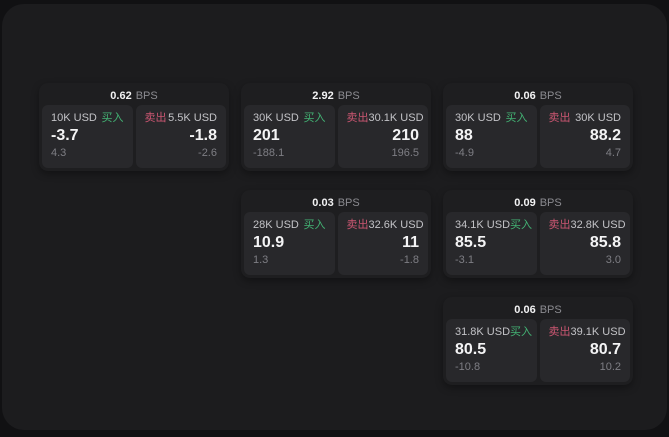 Image resolution: width=669 pixels, height=437 pixels. I want to click on buy-panel-top: 28K USD 买入, so click(289, 225).